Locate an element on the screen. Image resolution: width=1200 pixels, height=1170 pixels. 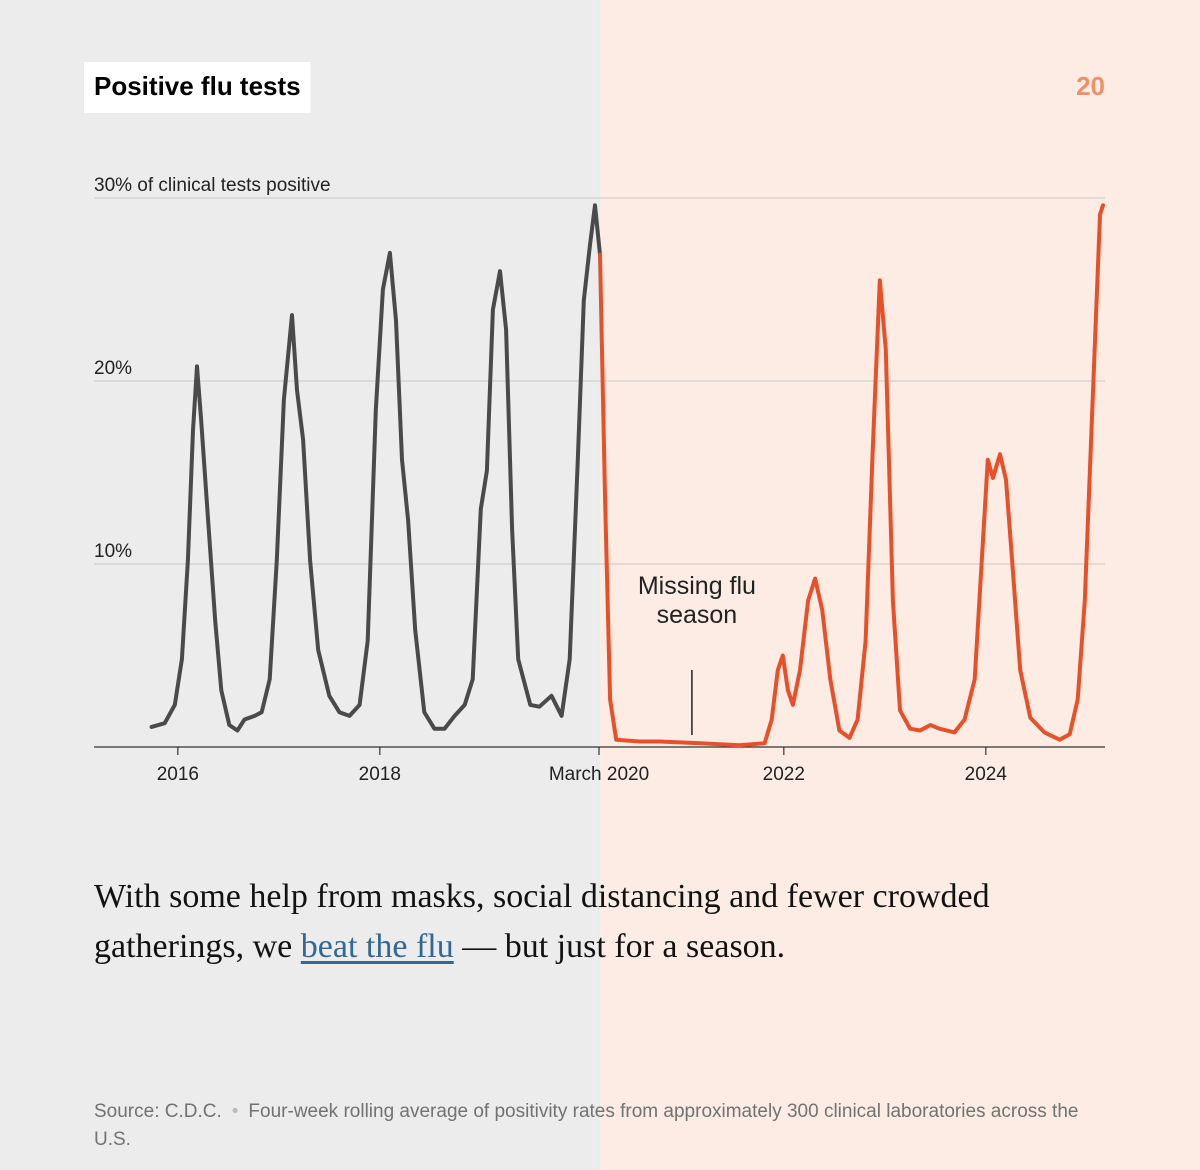
link: beat the flu is located at coordinates (377, 946).